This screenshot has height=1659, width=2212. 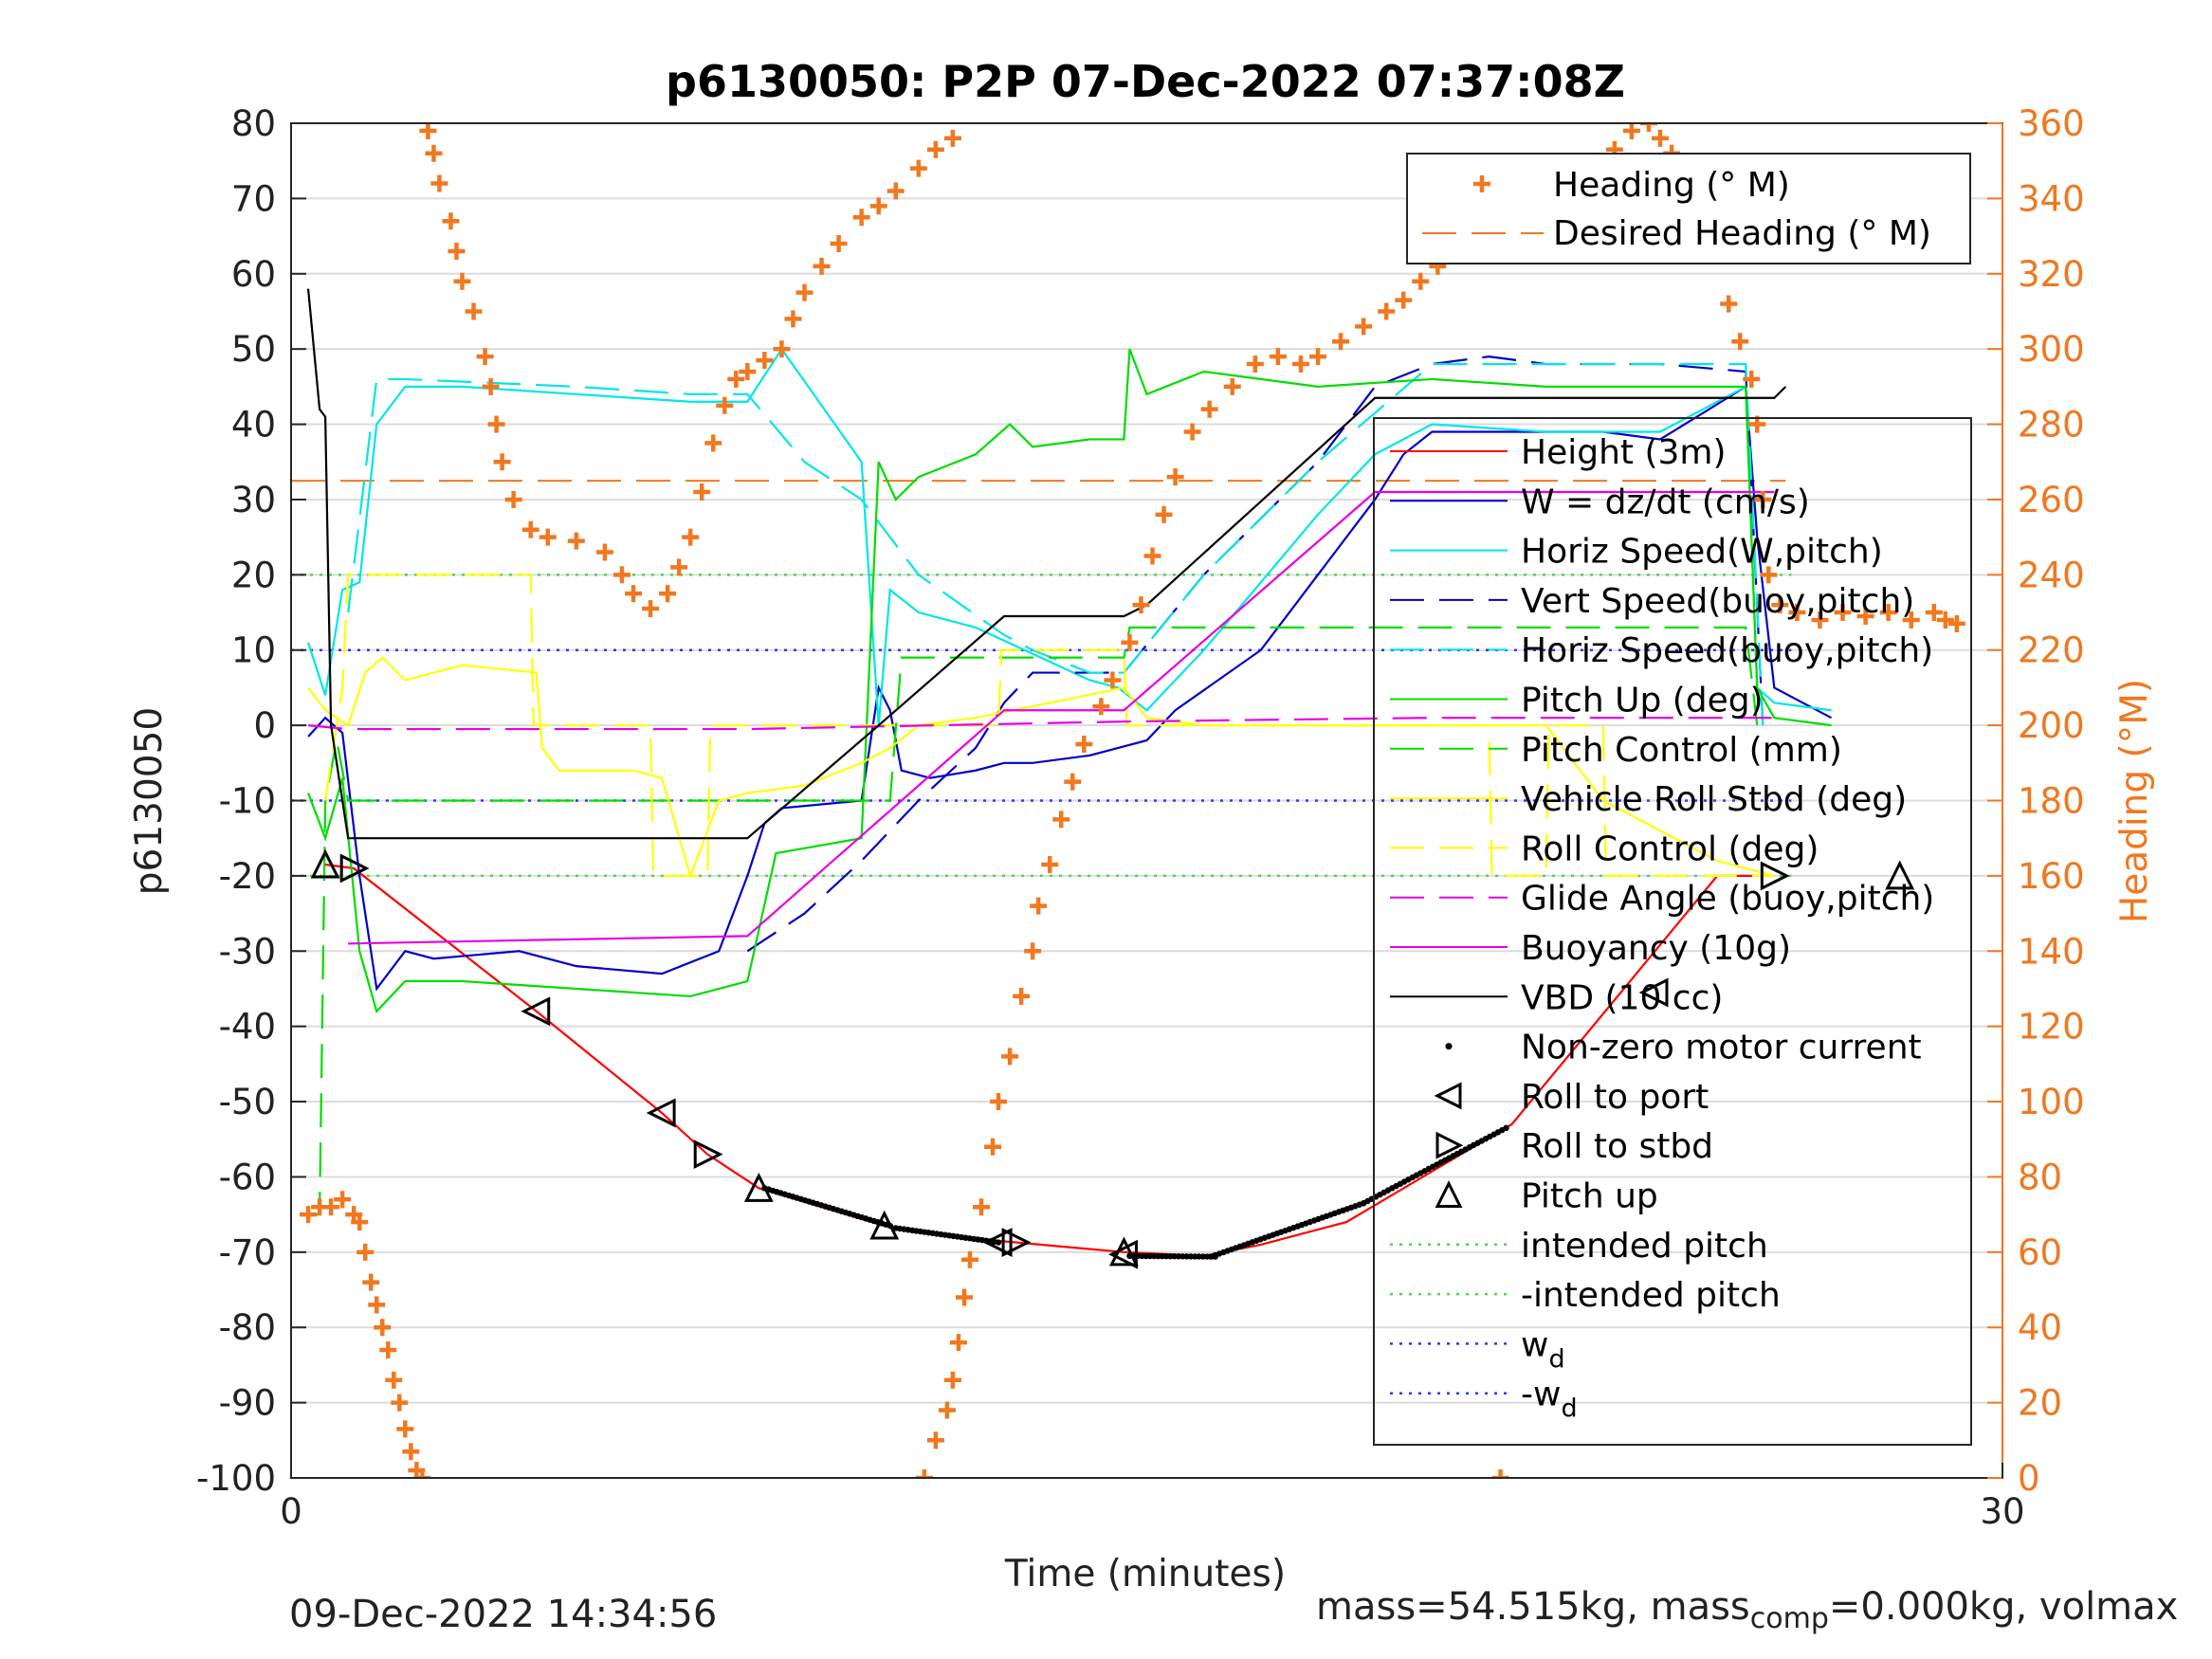 What do you see at coordinates (253, 650) in the screenshot?
I see `y-tick-label: 10` at bounding box center [253, 650].